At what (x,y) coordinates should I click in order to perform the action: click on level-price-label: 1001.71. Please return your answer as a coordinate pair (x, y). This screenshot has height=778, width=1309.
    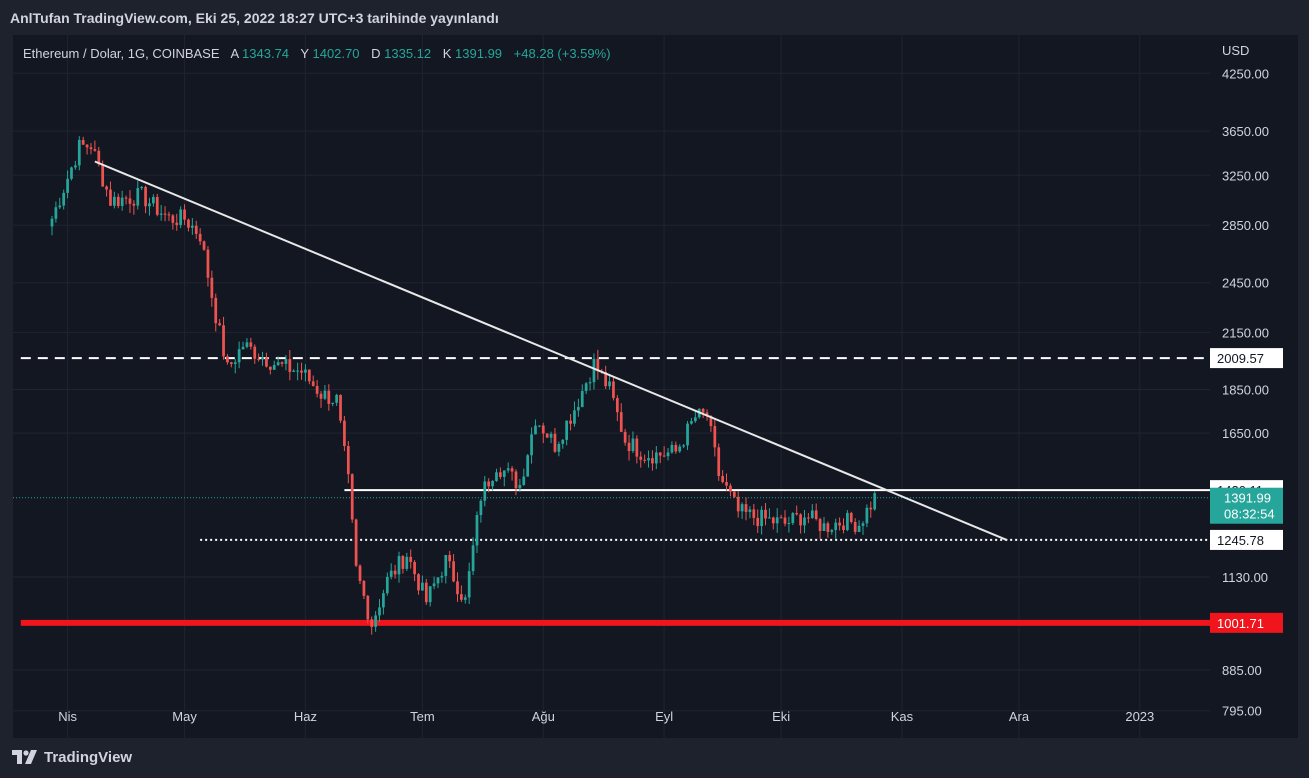
    Looking at the image, I should click on (1240, 623).